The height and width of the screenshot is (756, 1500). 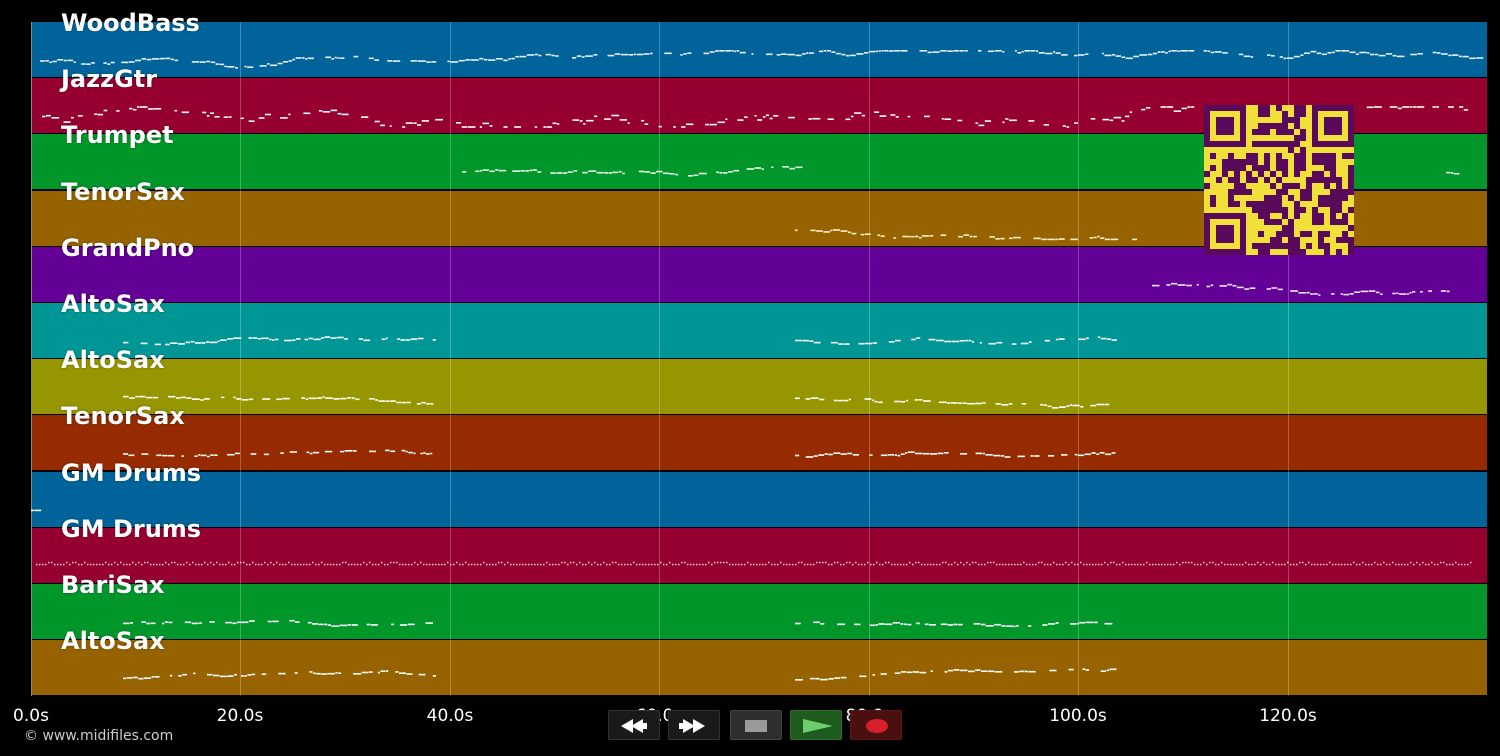 I want to click on track-label: WoodBass, so click(x=130, y=23).